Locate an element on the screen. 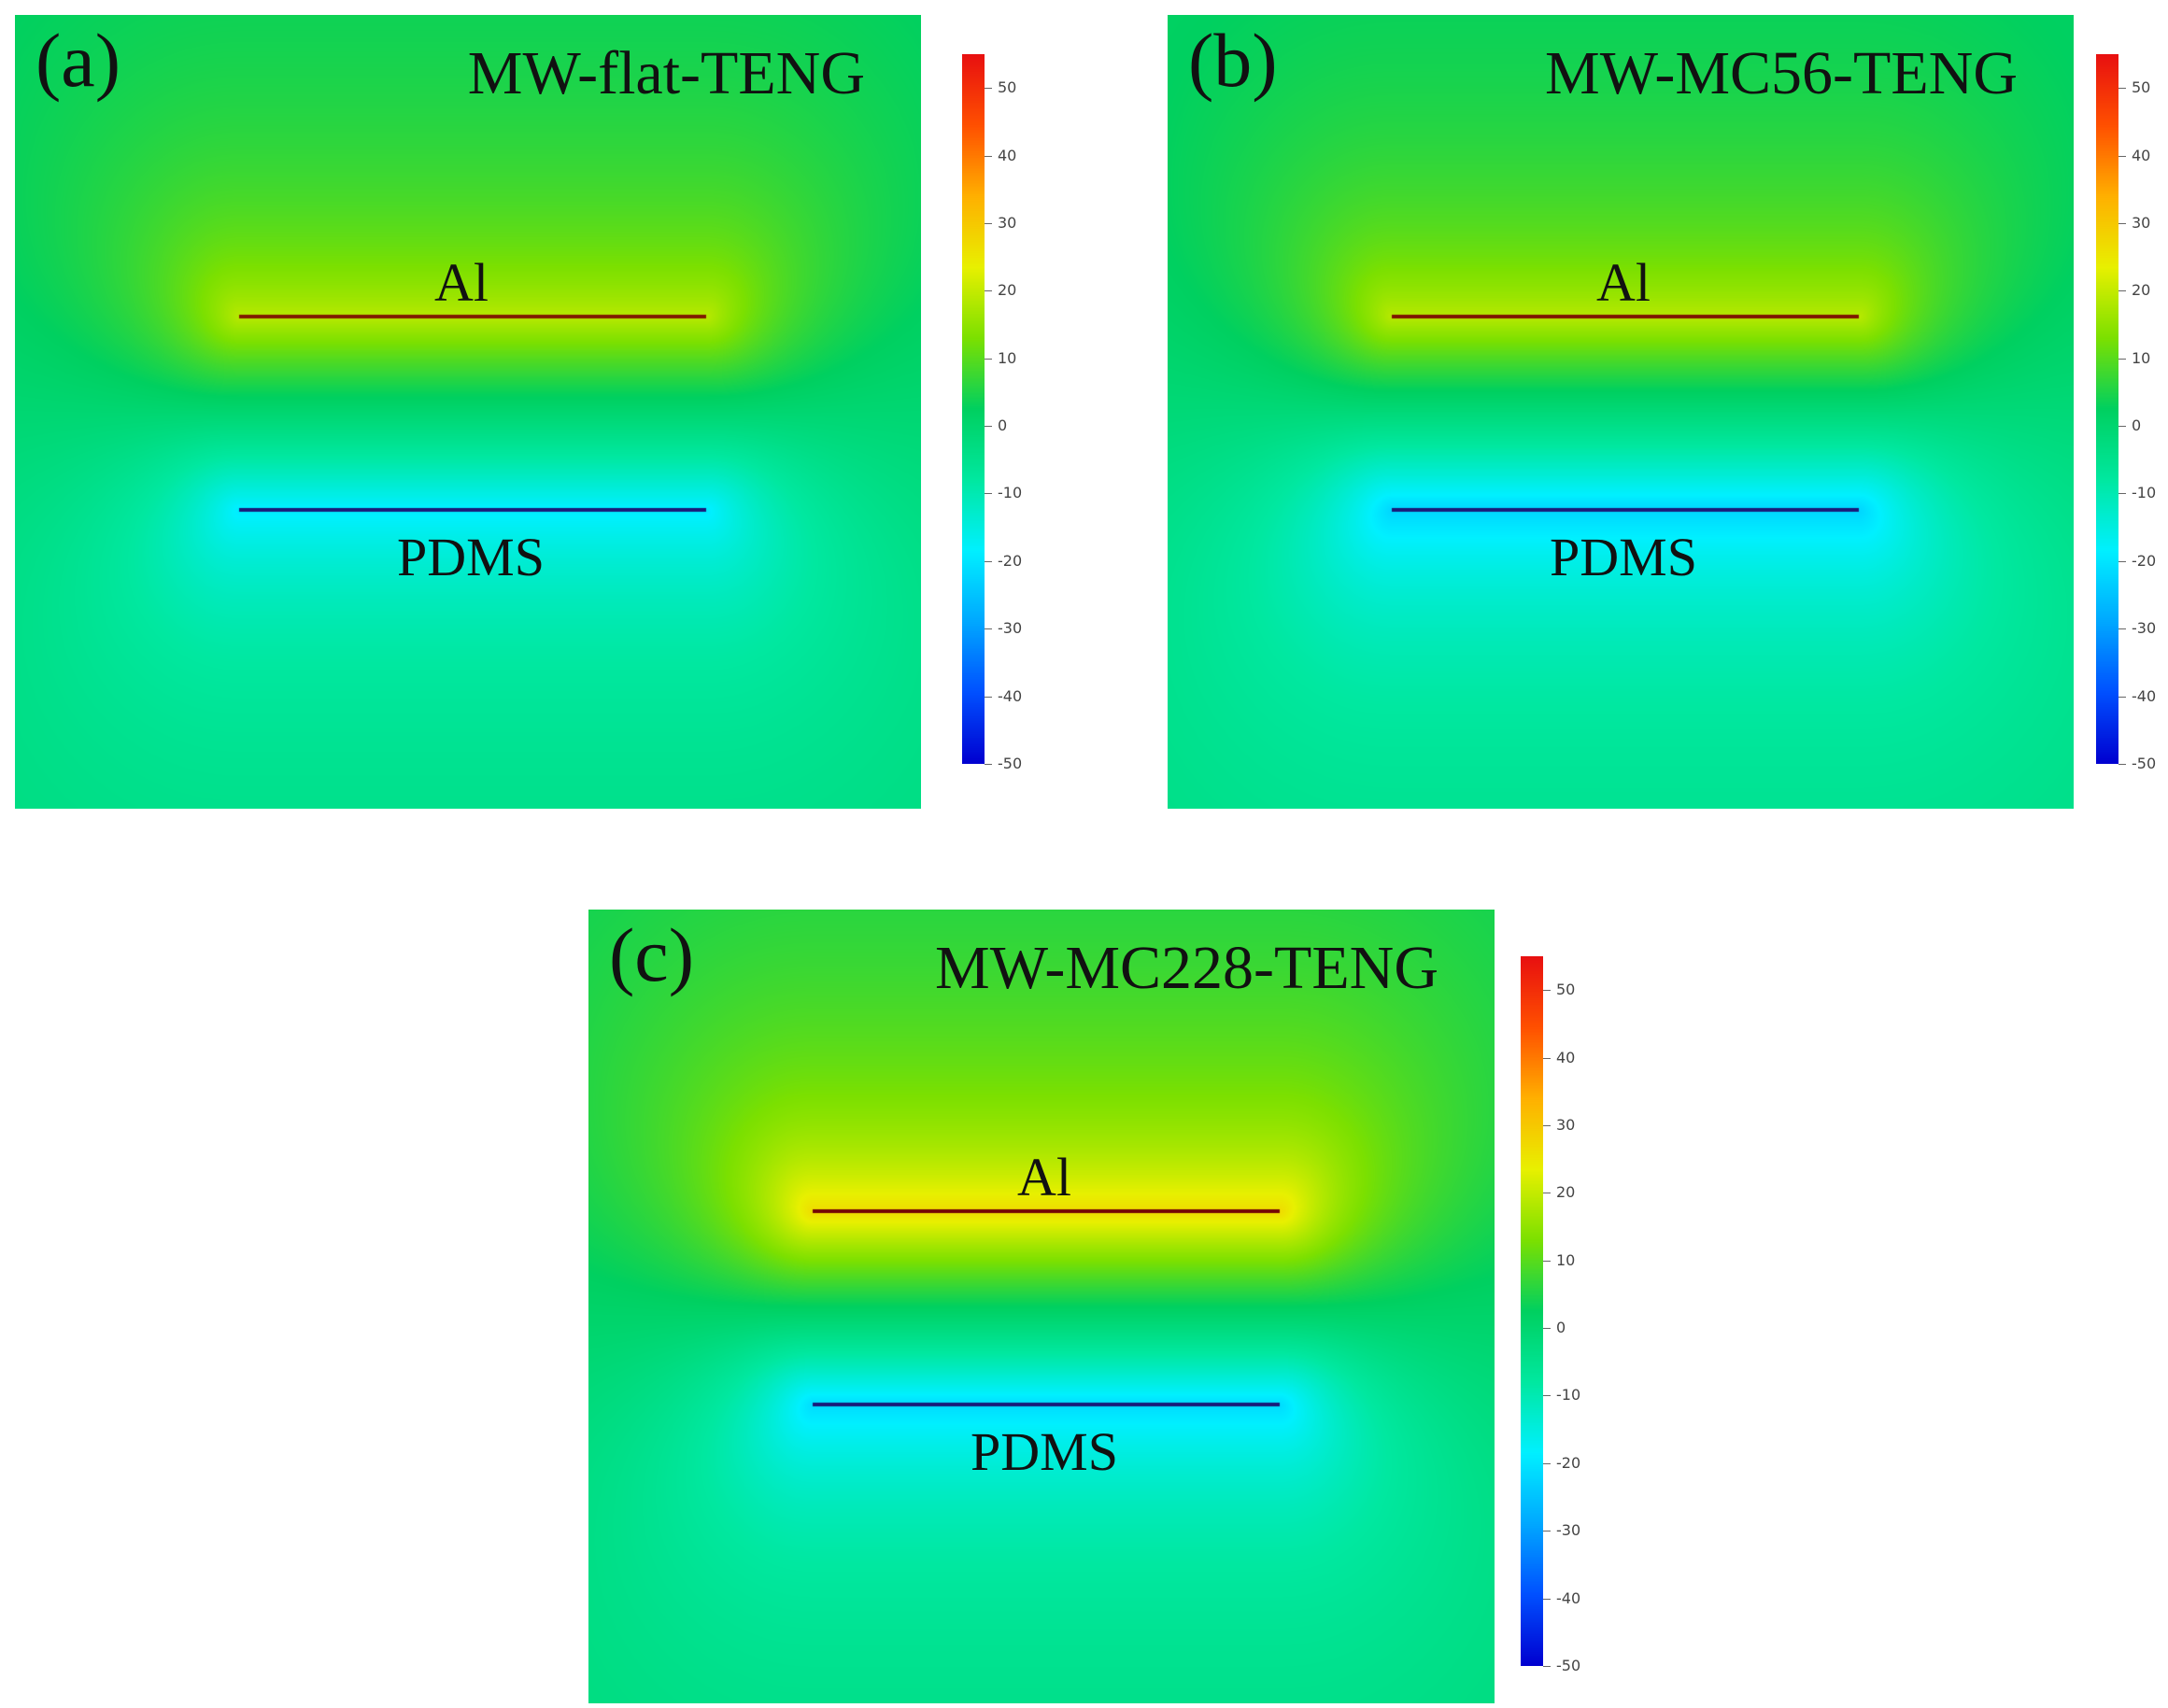 Image resolution: width=2168 pixels, height=1708 pixels. colorbar-c: 50 40 30 20 10 0 -10 -20 -30 -40 -50 is located at coordinates (1550, 1314).